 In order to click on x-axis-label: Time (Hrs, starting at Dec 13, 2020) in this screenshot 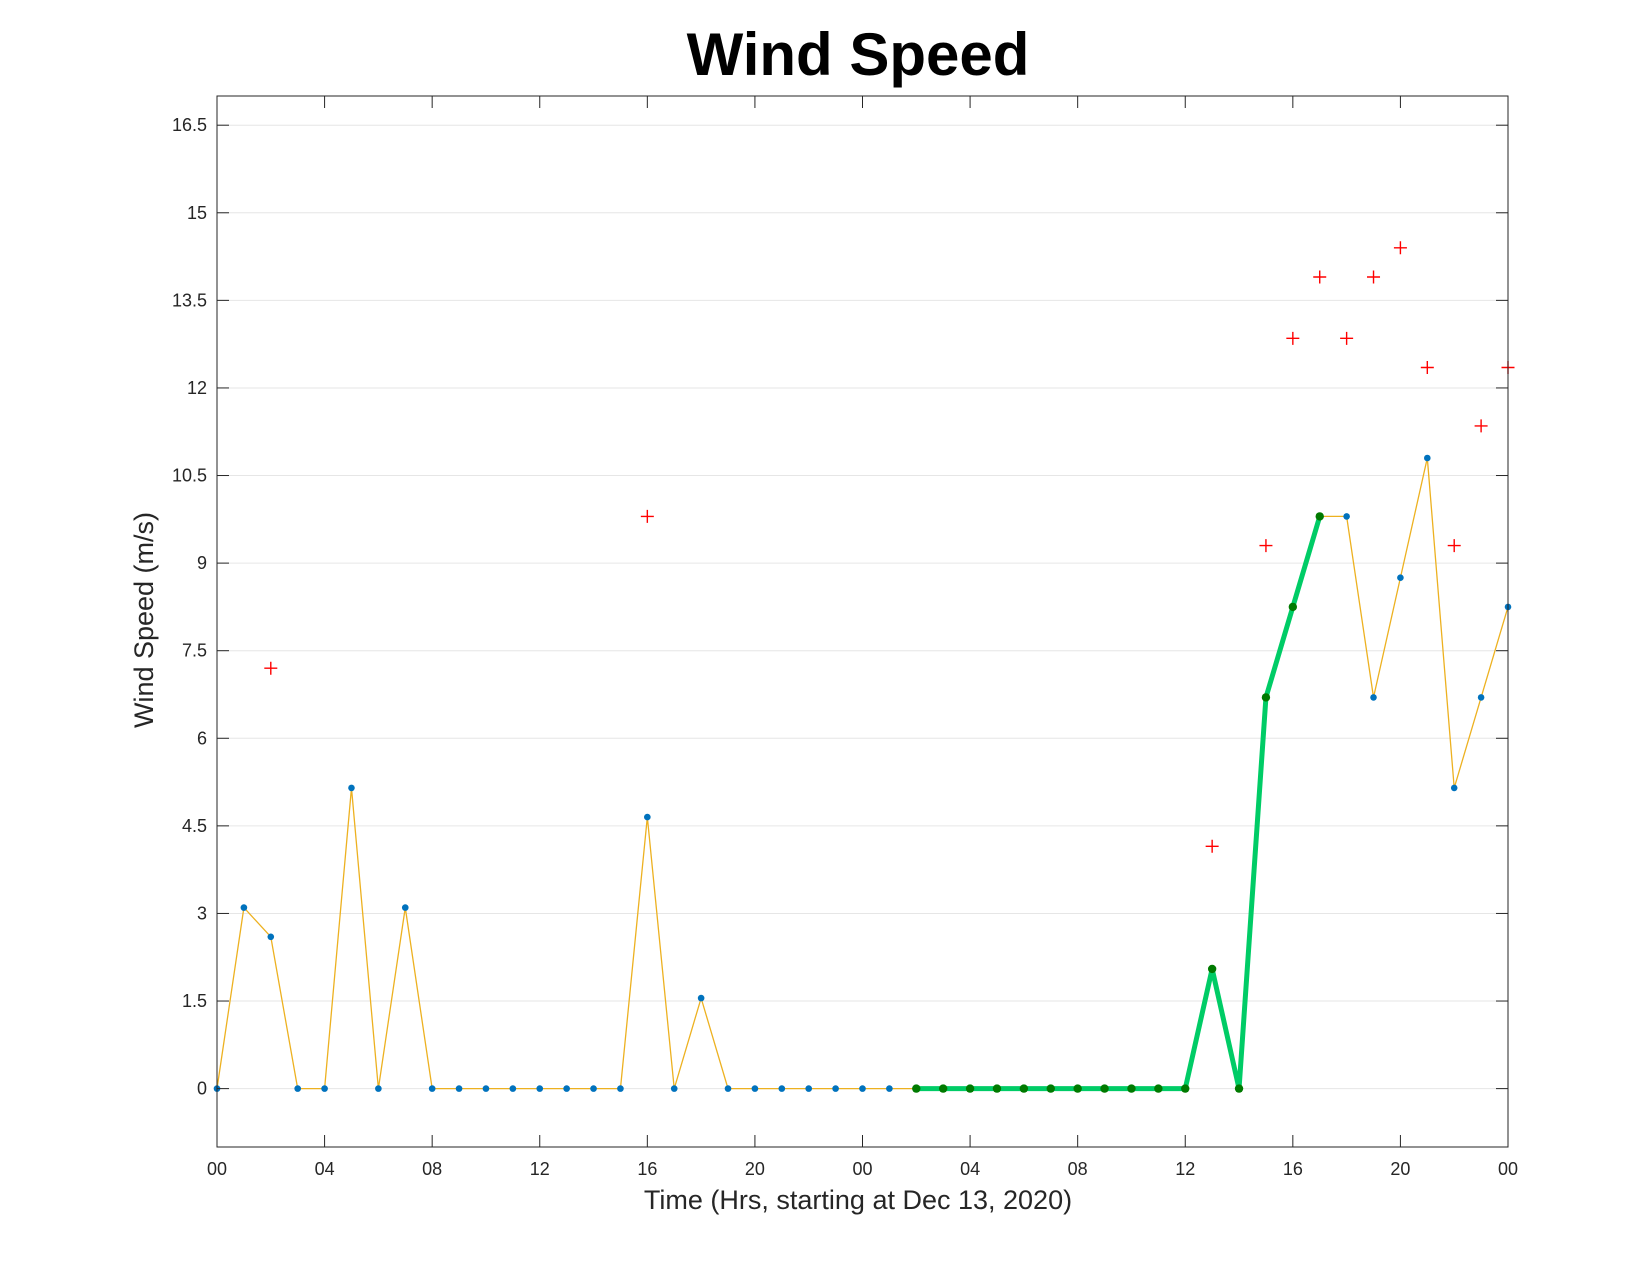, I will do `click(858, 1200)`.